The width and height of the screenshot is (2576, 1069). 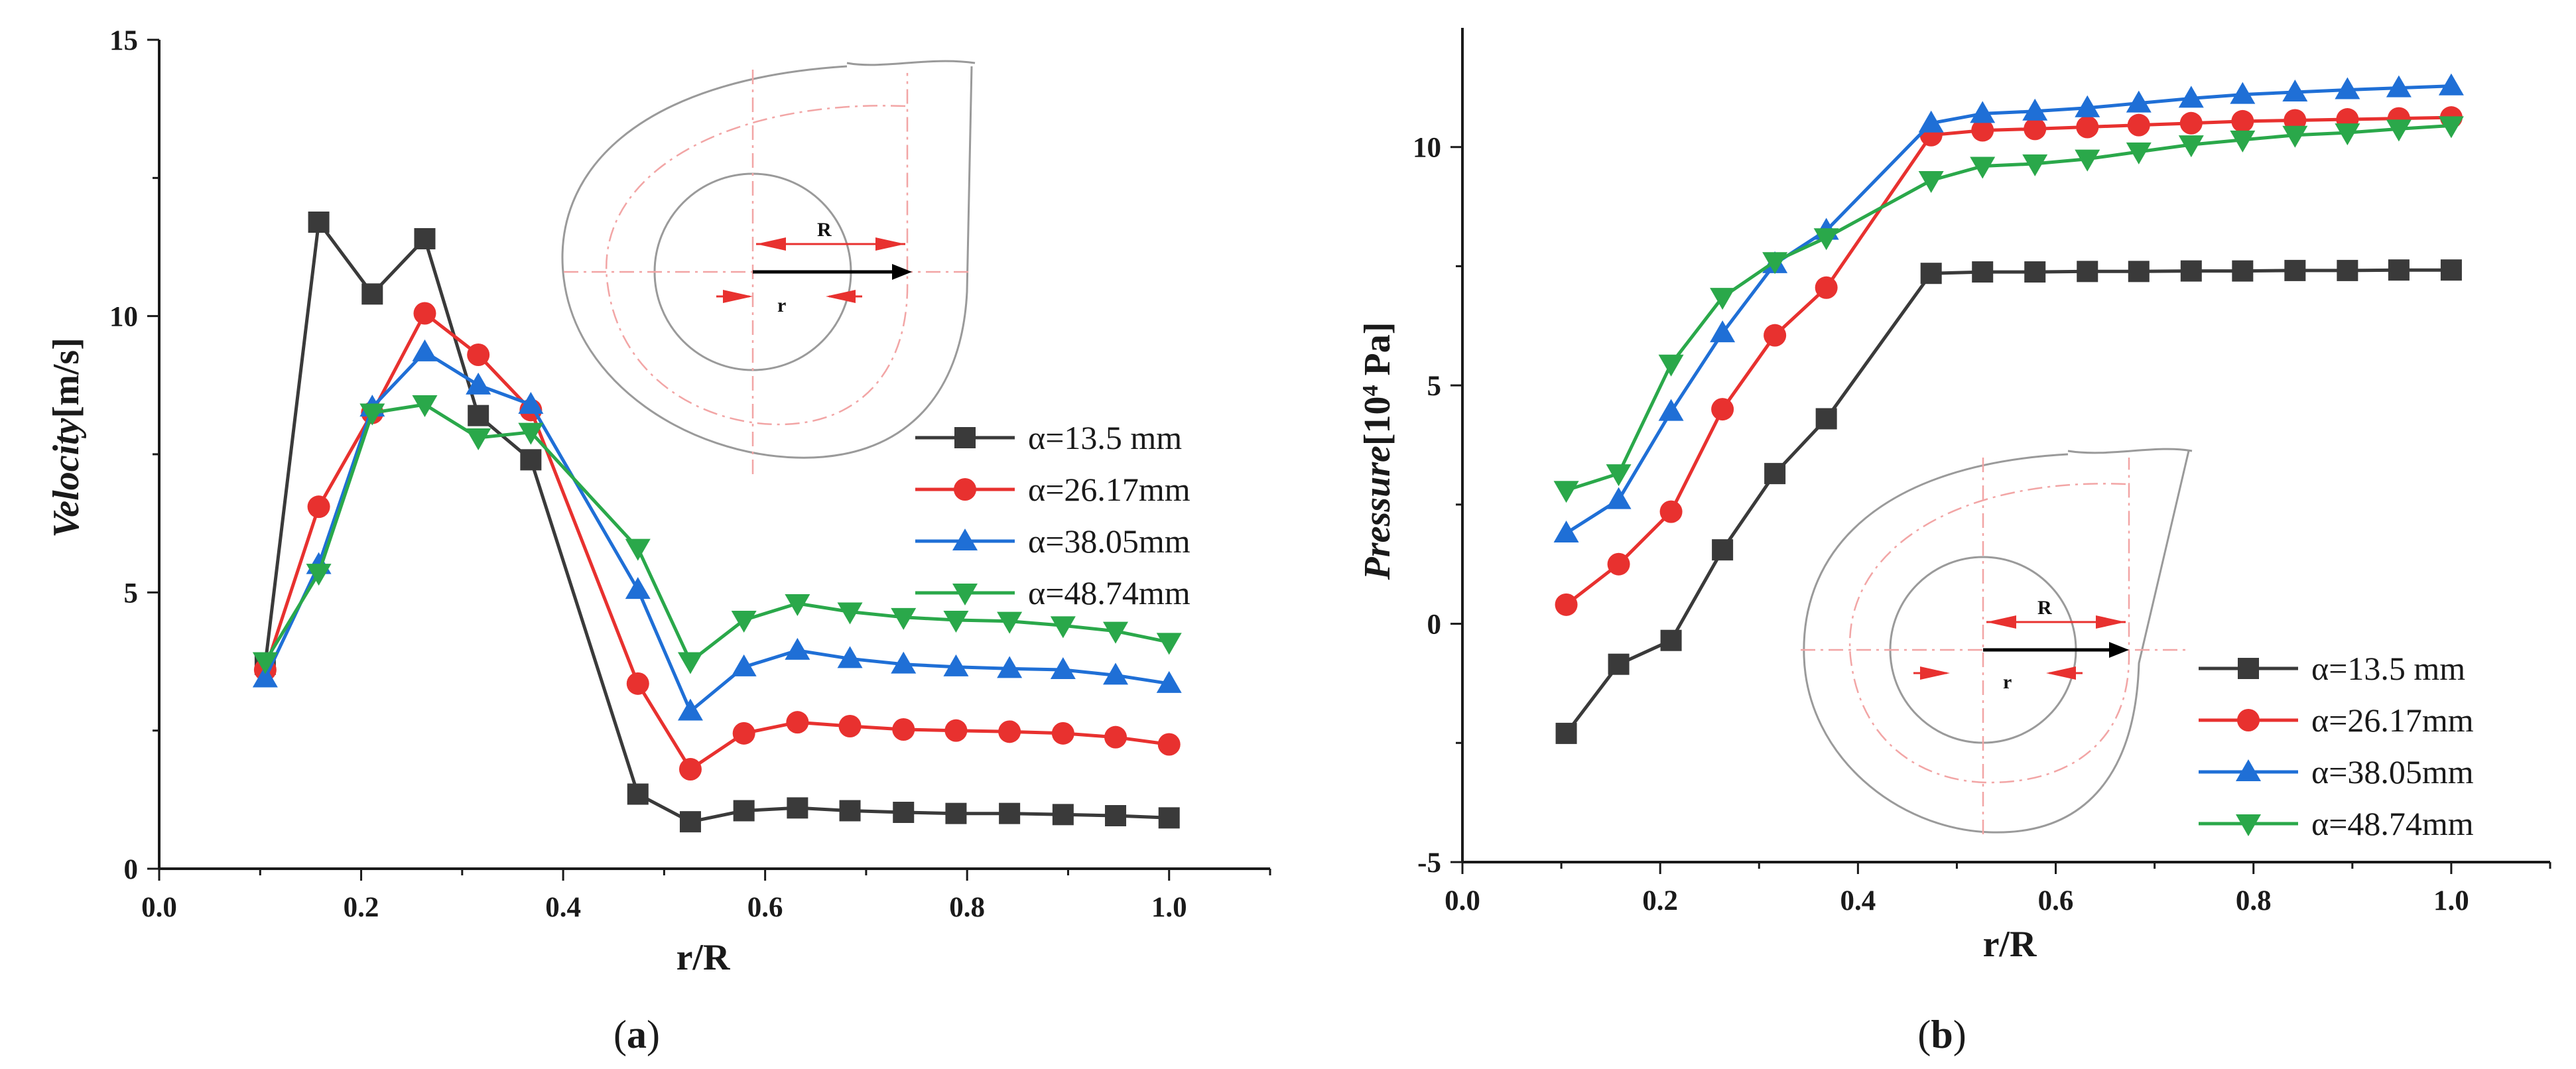 I want to click on velocity-y-label-name: Velocity, so click(x=67, y=477).